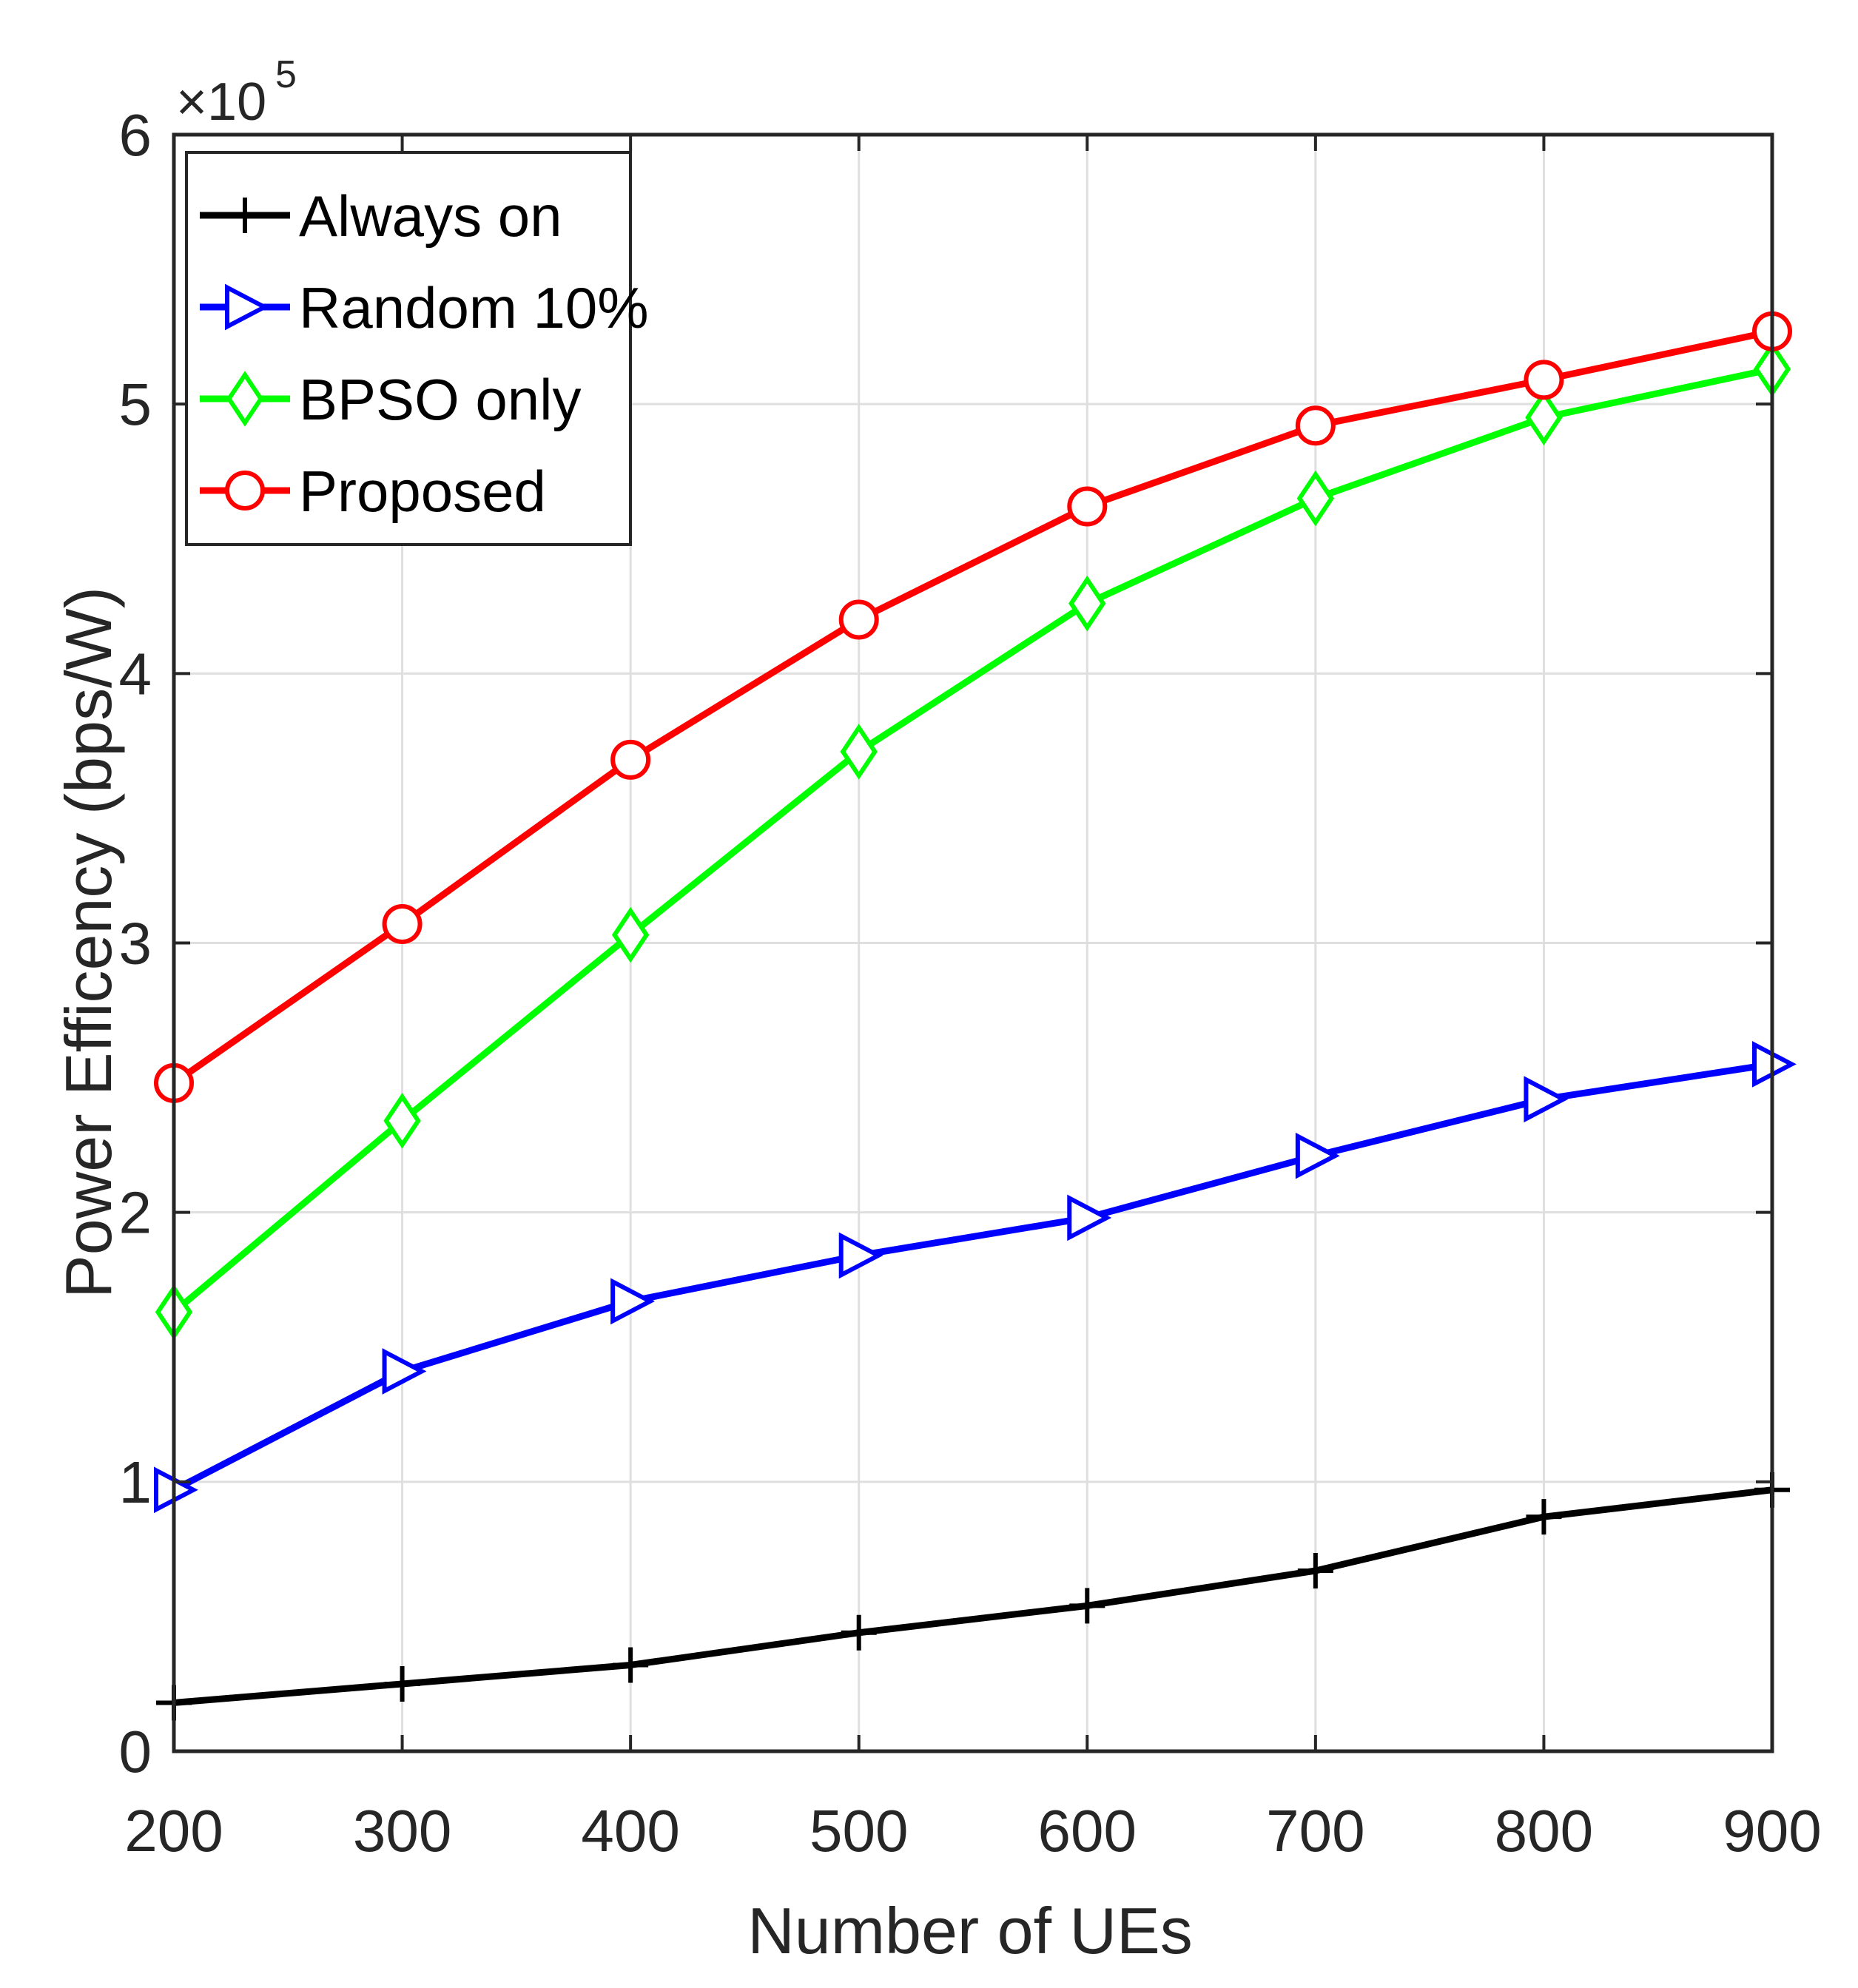 The image size is (1858, 1988). What do you see at coordinates (245, 399) in the screenshot?
I see `legend-marker-bpso-only` at bounding box center [245, 399].